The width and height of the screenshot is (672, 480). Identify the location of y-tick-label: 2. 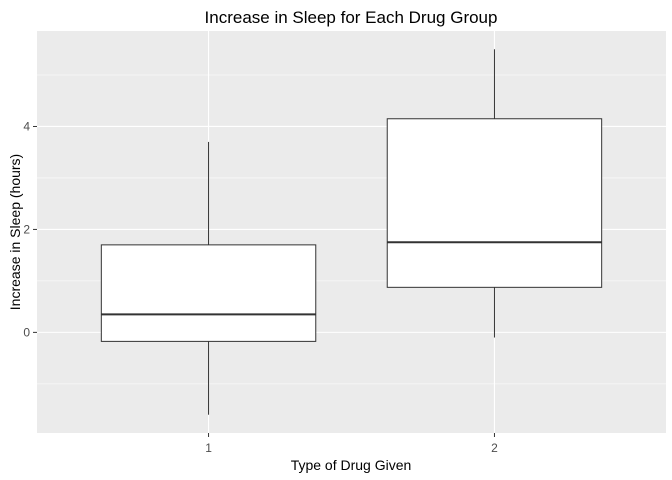
(26, 229).